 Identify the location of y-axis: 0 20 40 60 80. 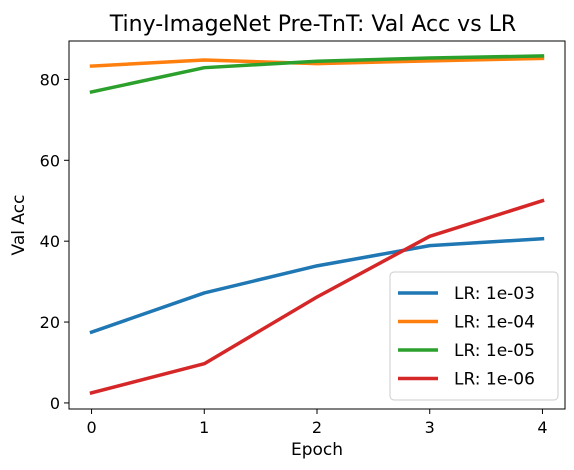
(54, 241).